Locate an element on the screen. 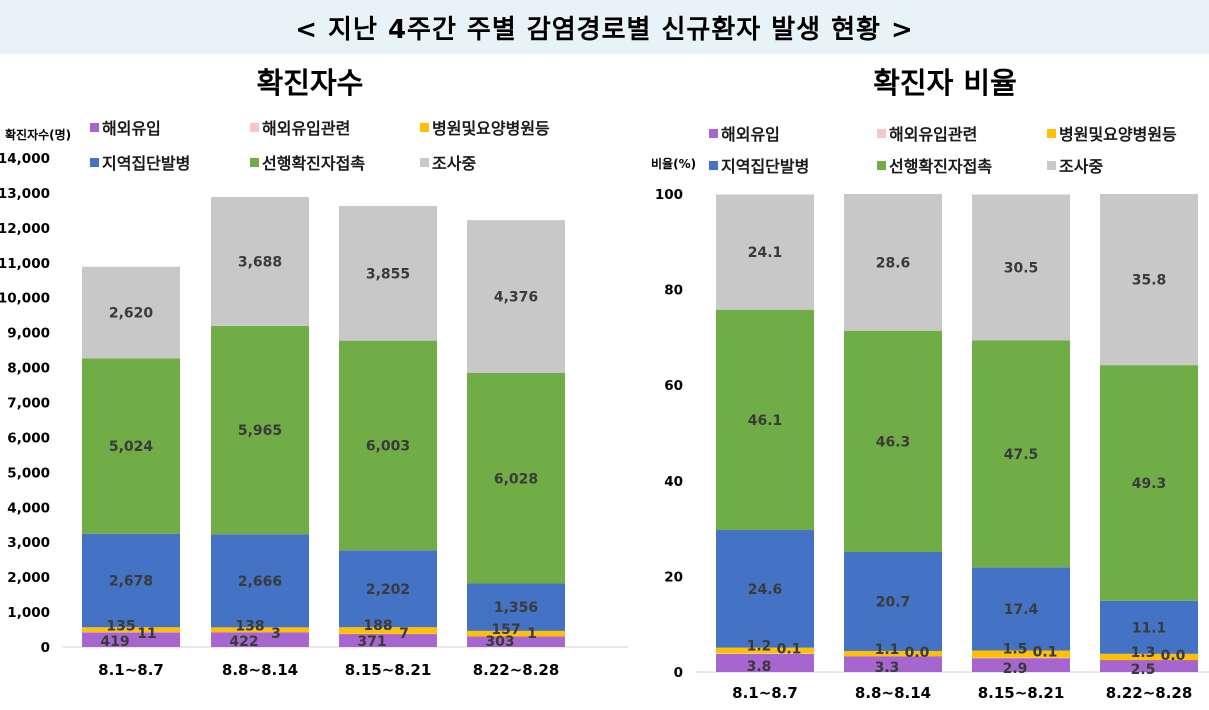 The image size is (1209, 710). y-tick-label: 40 is located at coordinates (673, 482).